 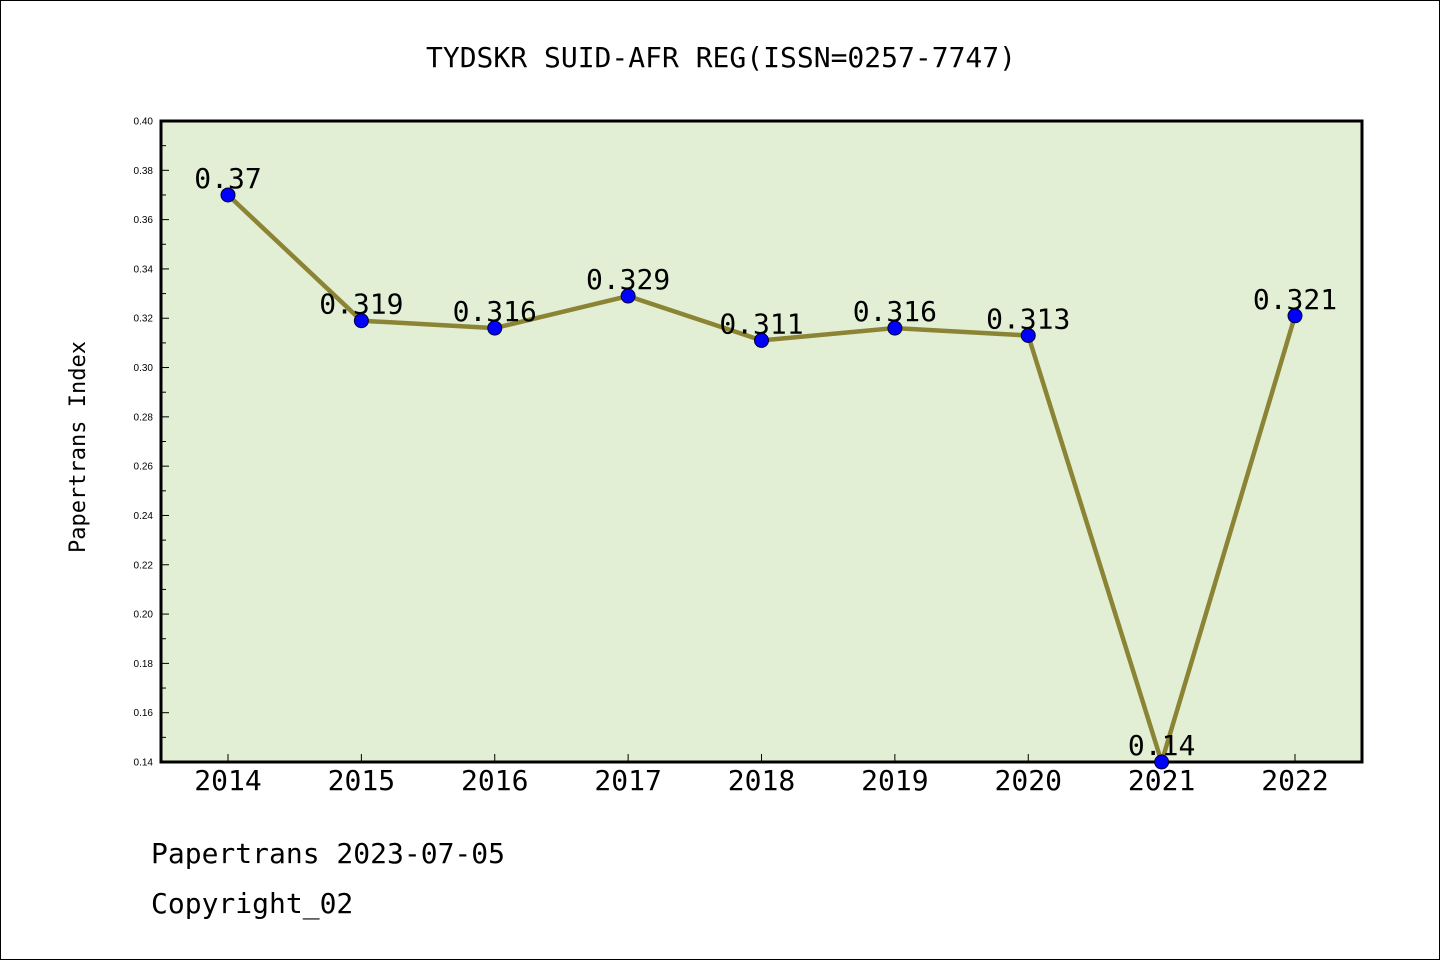 What do you see at coordinates (78, 447) in the screenshot?
I see `y-axis-title: Papertrans Index` at bounding box center [78, 447].